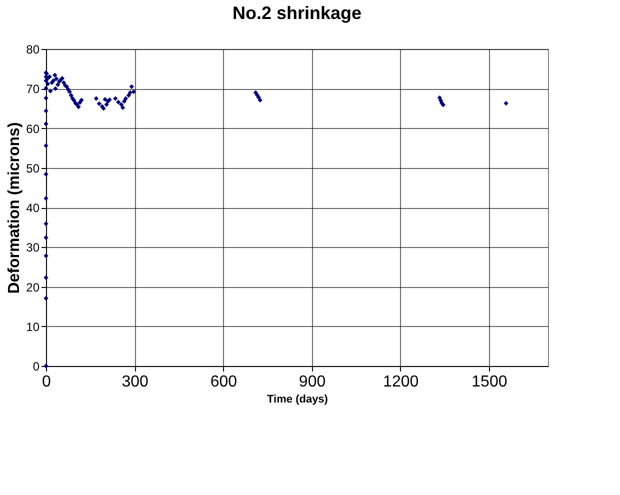 Image resolution: width=620 pixels, height=495 pixels. What do you see at coordinates (33, 129) in the screenshot?
I see `y-tick-label: 60` at bounding box center [33, 129].